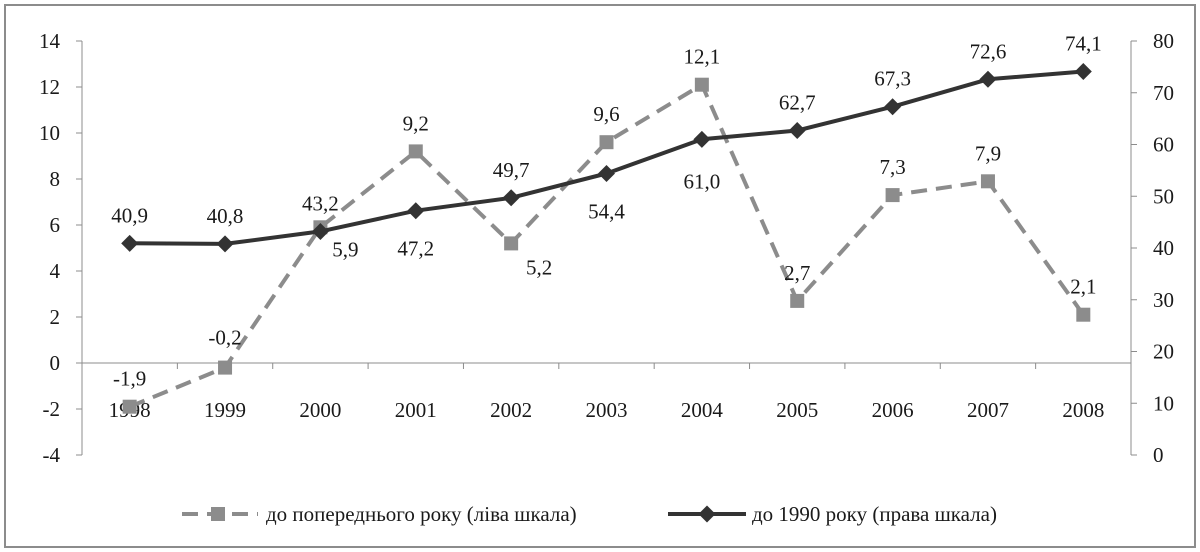 The image size is (1200, 552). What do you see at coordinates (1083, 287) in the screenshot?
I see `series-1-data-label: 2,1` at bounding box center [1083, 287].